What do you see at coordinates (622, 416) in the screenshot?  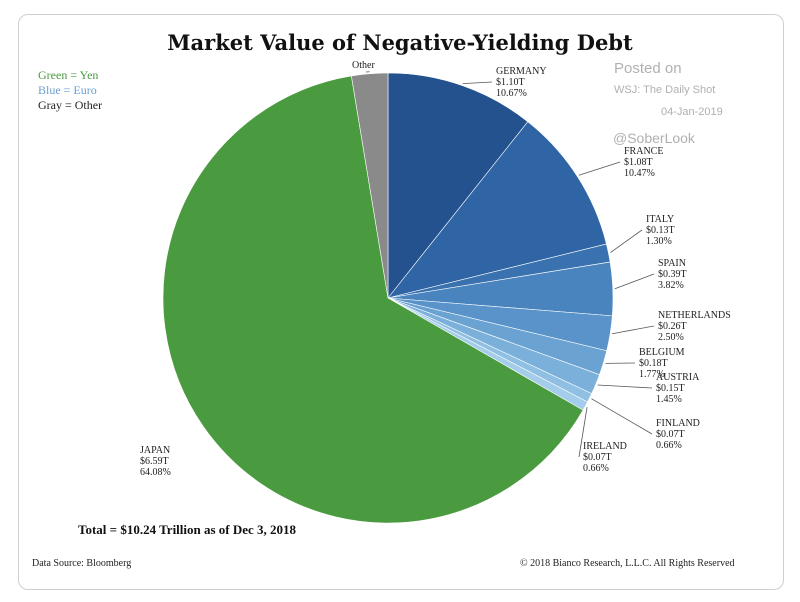 I see `leader-line-finland` at bounding box center [622, 416].